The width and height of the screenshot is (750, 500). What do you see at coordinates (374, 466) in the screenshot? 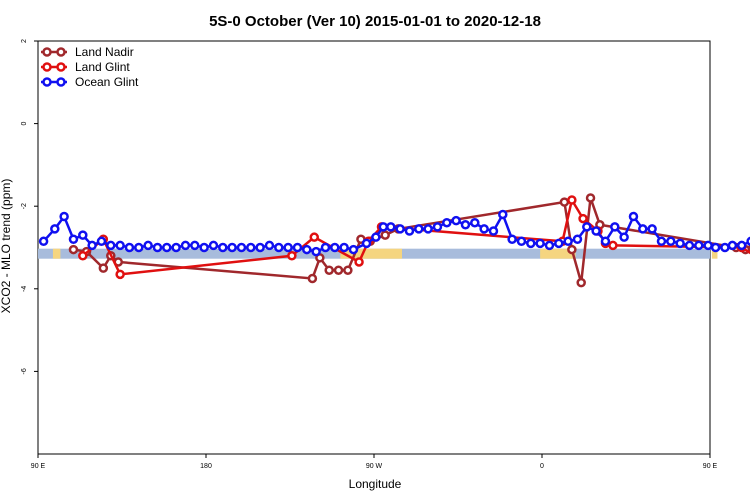
I see `x-tick-label: 90 W` at bounding box center [374, 466].